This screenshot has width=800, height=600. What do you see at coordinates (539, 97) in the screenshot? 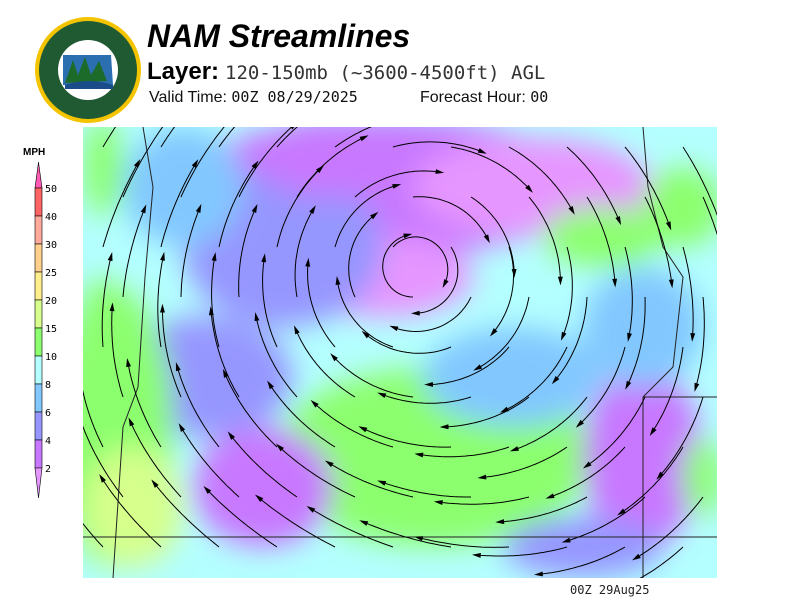
I see `forecast-hour-value: 00` at bounding box center [539, 97].